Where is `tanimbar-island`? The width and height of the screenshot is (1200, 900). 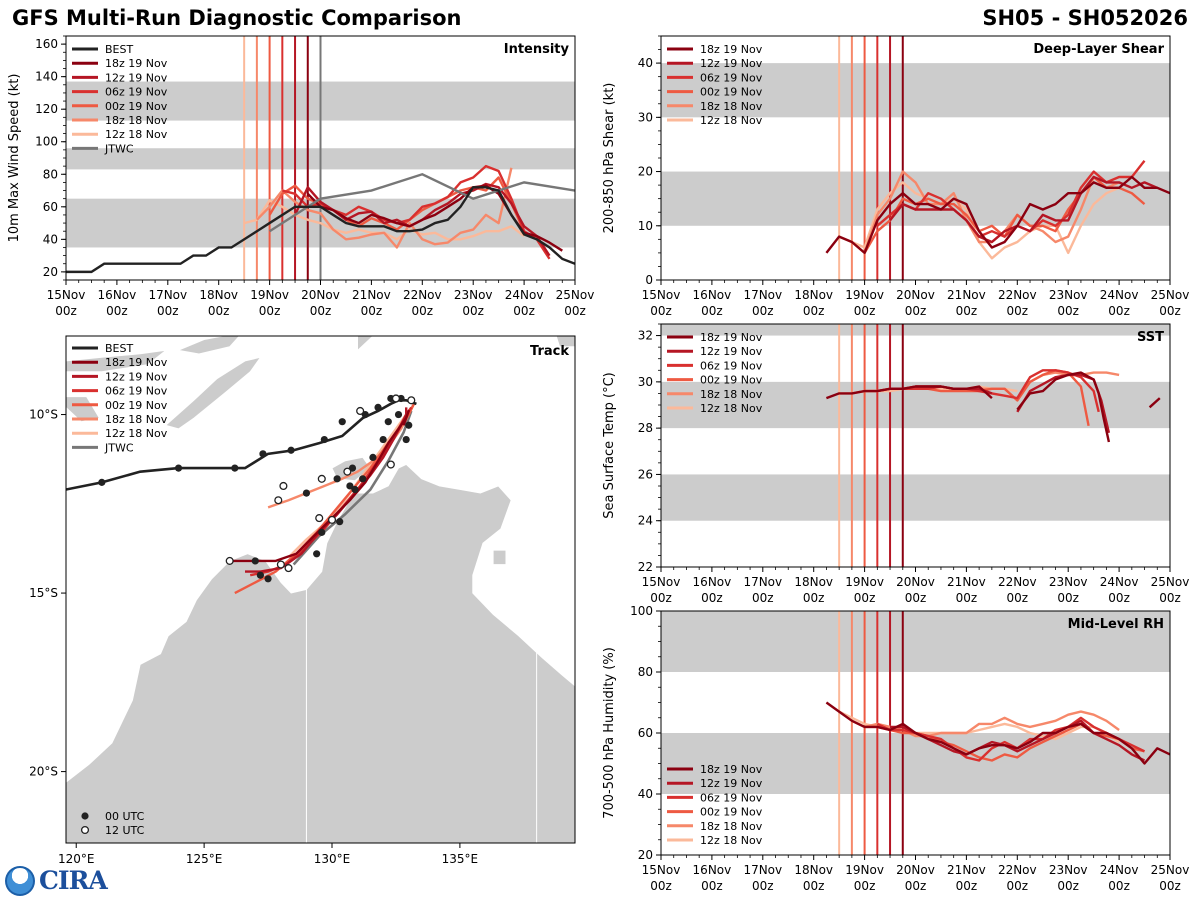 tanimbar-island is located at coordinates (365, 344).